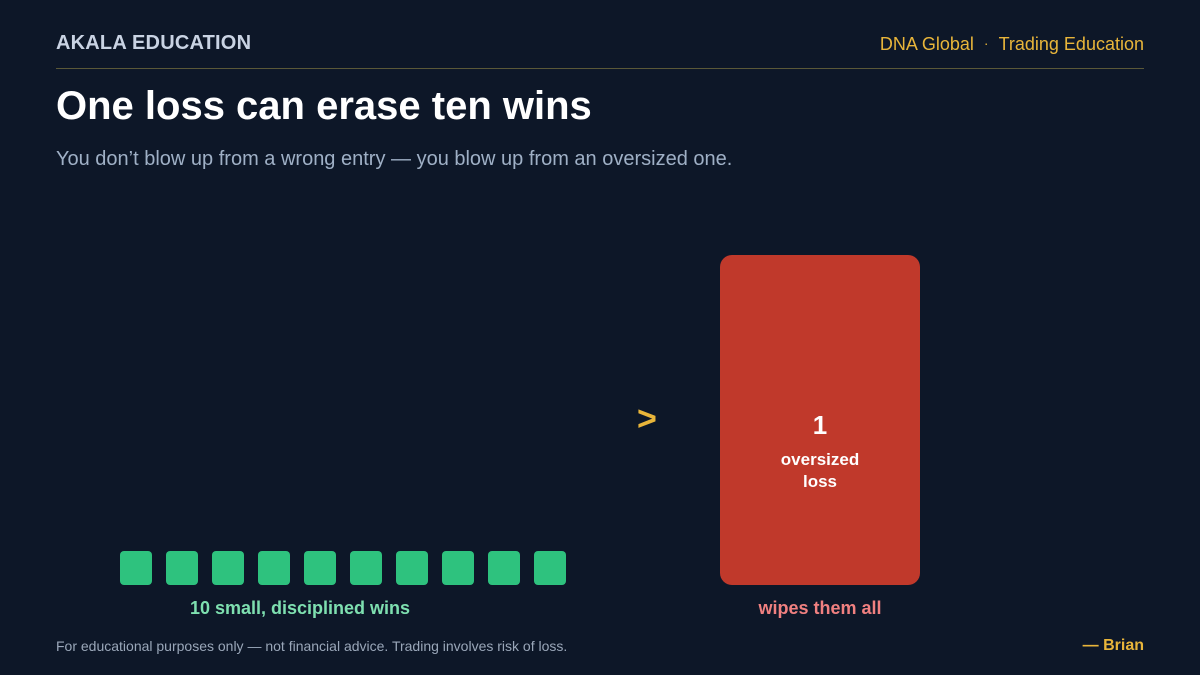  What do you see at coordinates (343, 568) in the screenshot?
I see `wins-row` at bounding box center [343, 568].